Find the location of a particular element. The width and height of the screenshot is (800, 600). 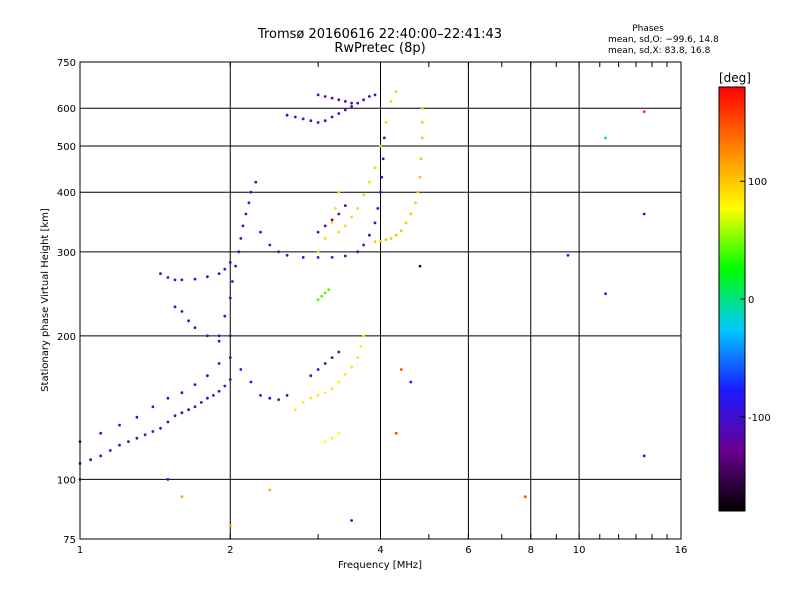

x-tick-label: 4 is located at coordinates (380, 550).